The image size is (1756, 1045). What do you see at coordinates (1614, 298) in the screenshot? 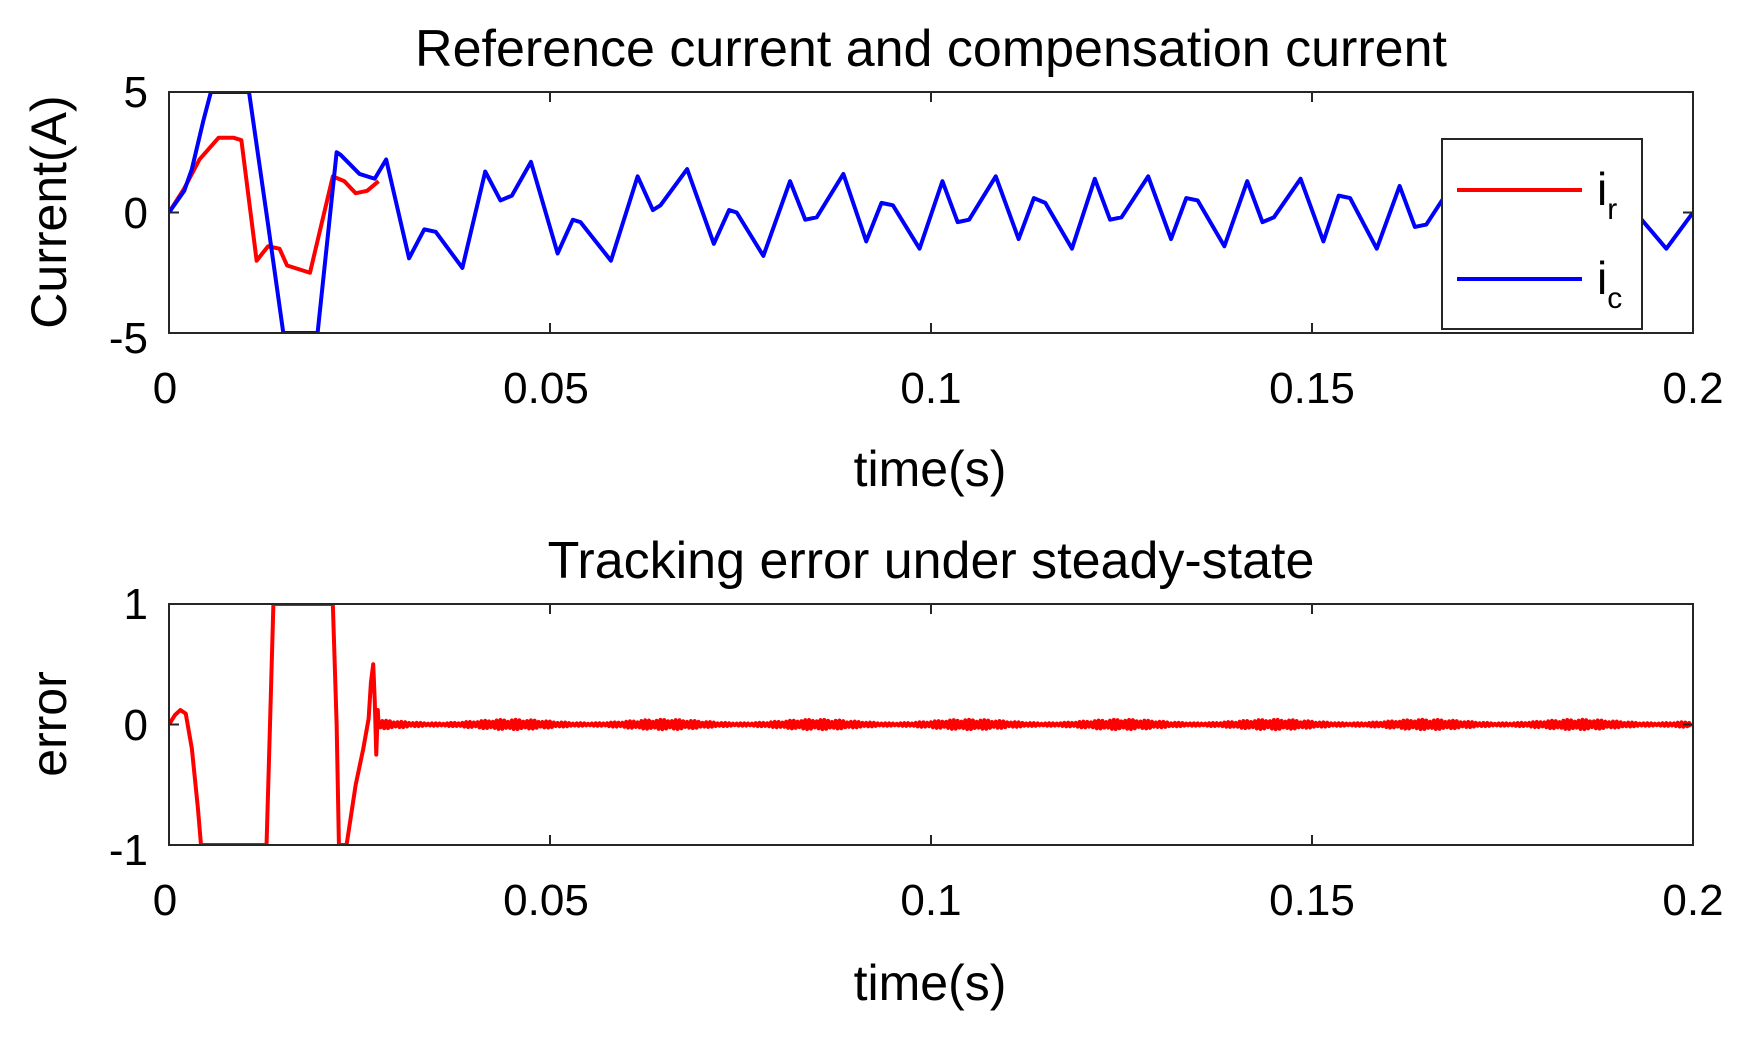
I see `legend-label-ic-sub: c` at bounding box center [1614, 298].